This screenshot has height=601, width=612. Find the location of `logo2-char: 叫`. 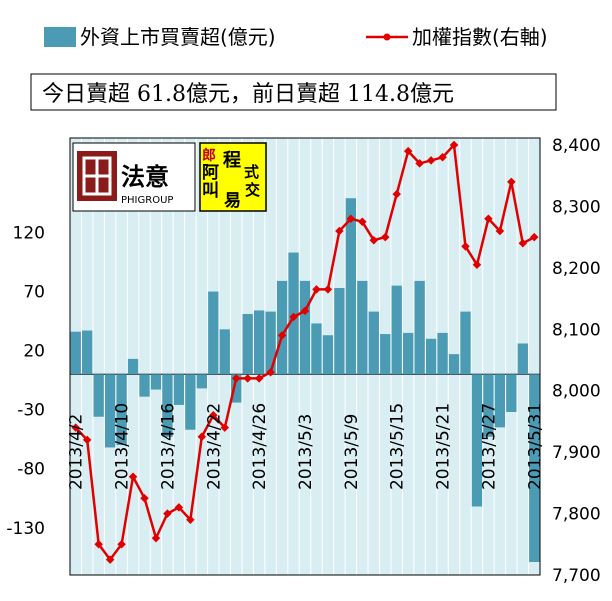

logo2-char: 叫 is located at coordinates (210, 191).